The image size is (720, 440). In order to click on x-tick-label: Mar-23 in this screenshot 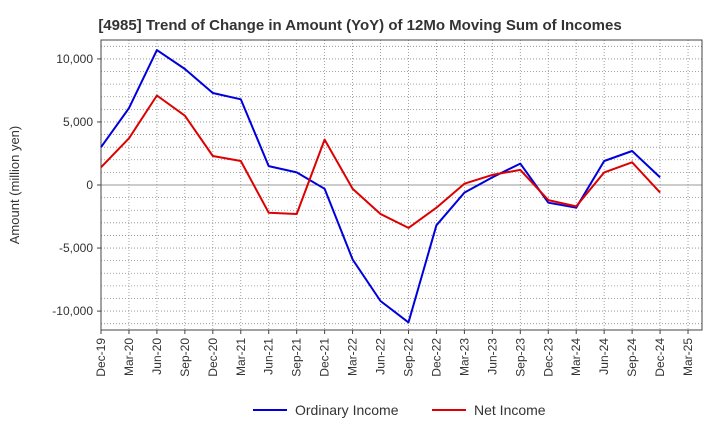, I will do `click(464, 357)`.